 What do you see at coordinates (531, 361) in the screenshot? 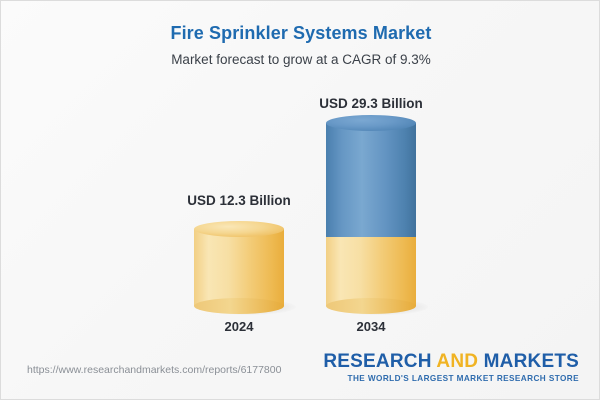
I see `logo-word-markets: MARKETS` at bounding box center [531, 361].